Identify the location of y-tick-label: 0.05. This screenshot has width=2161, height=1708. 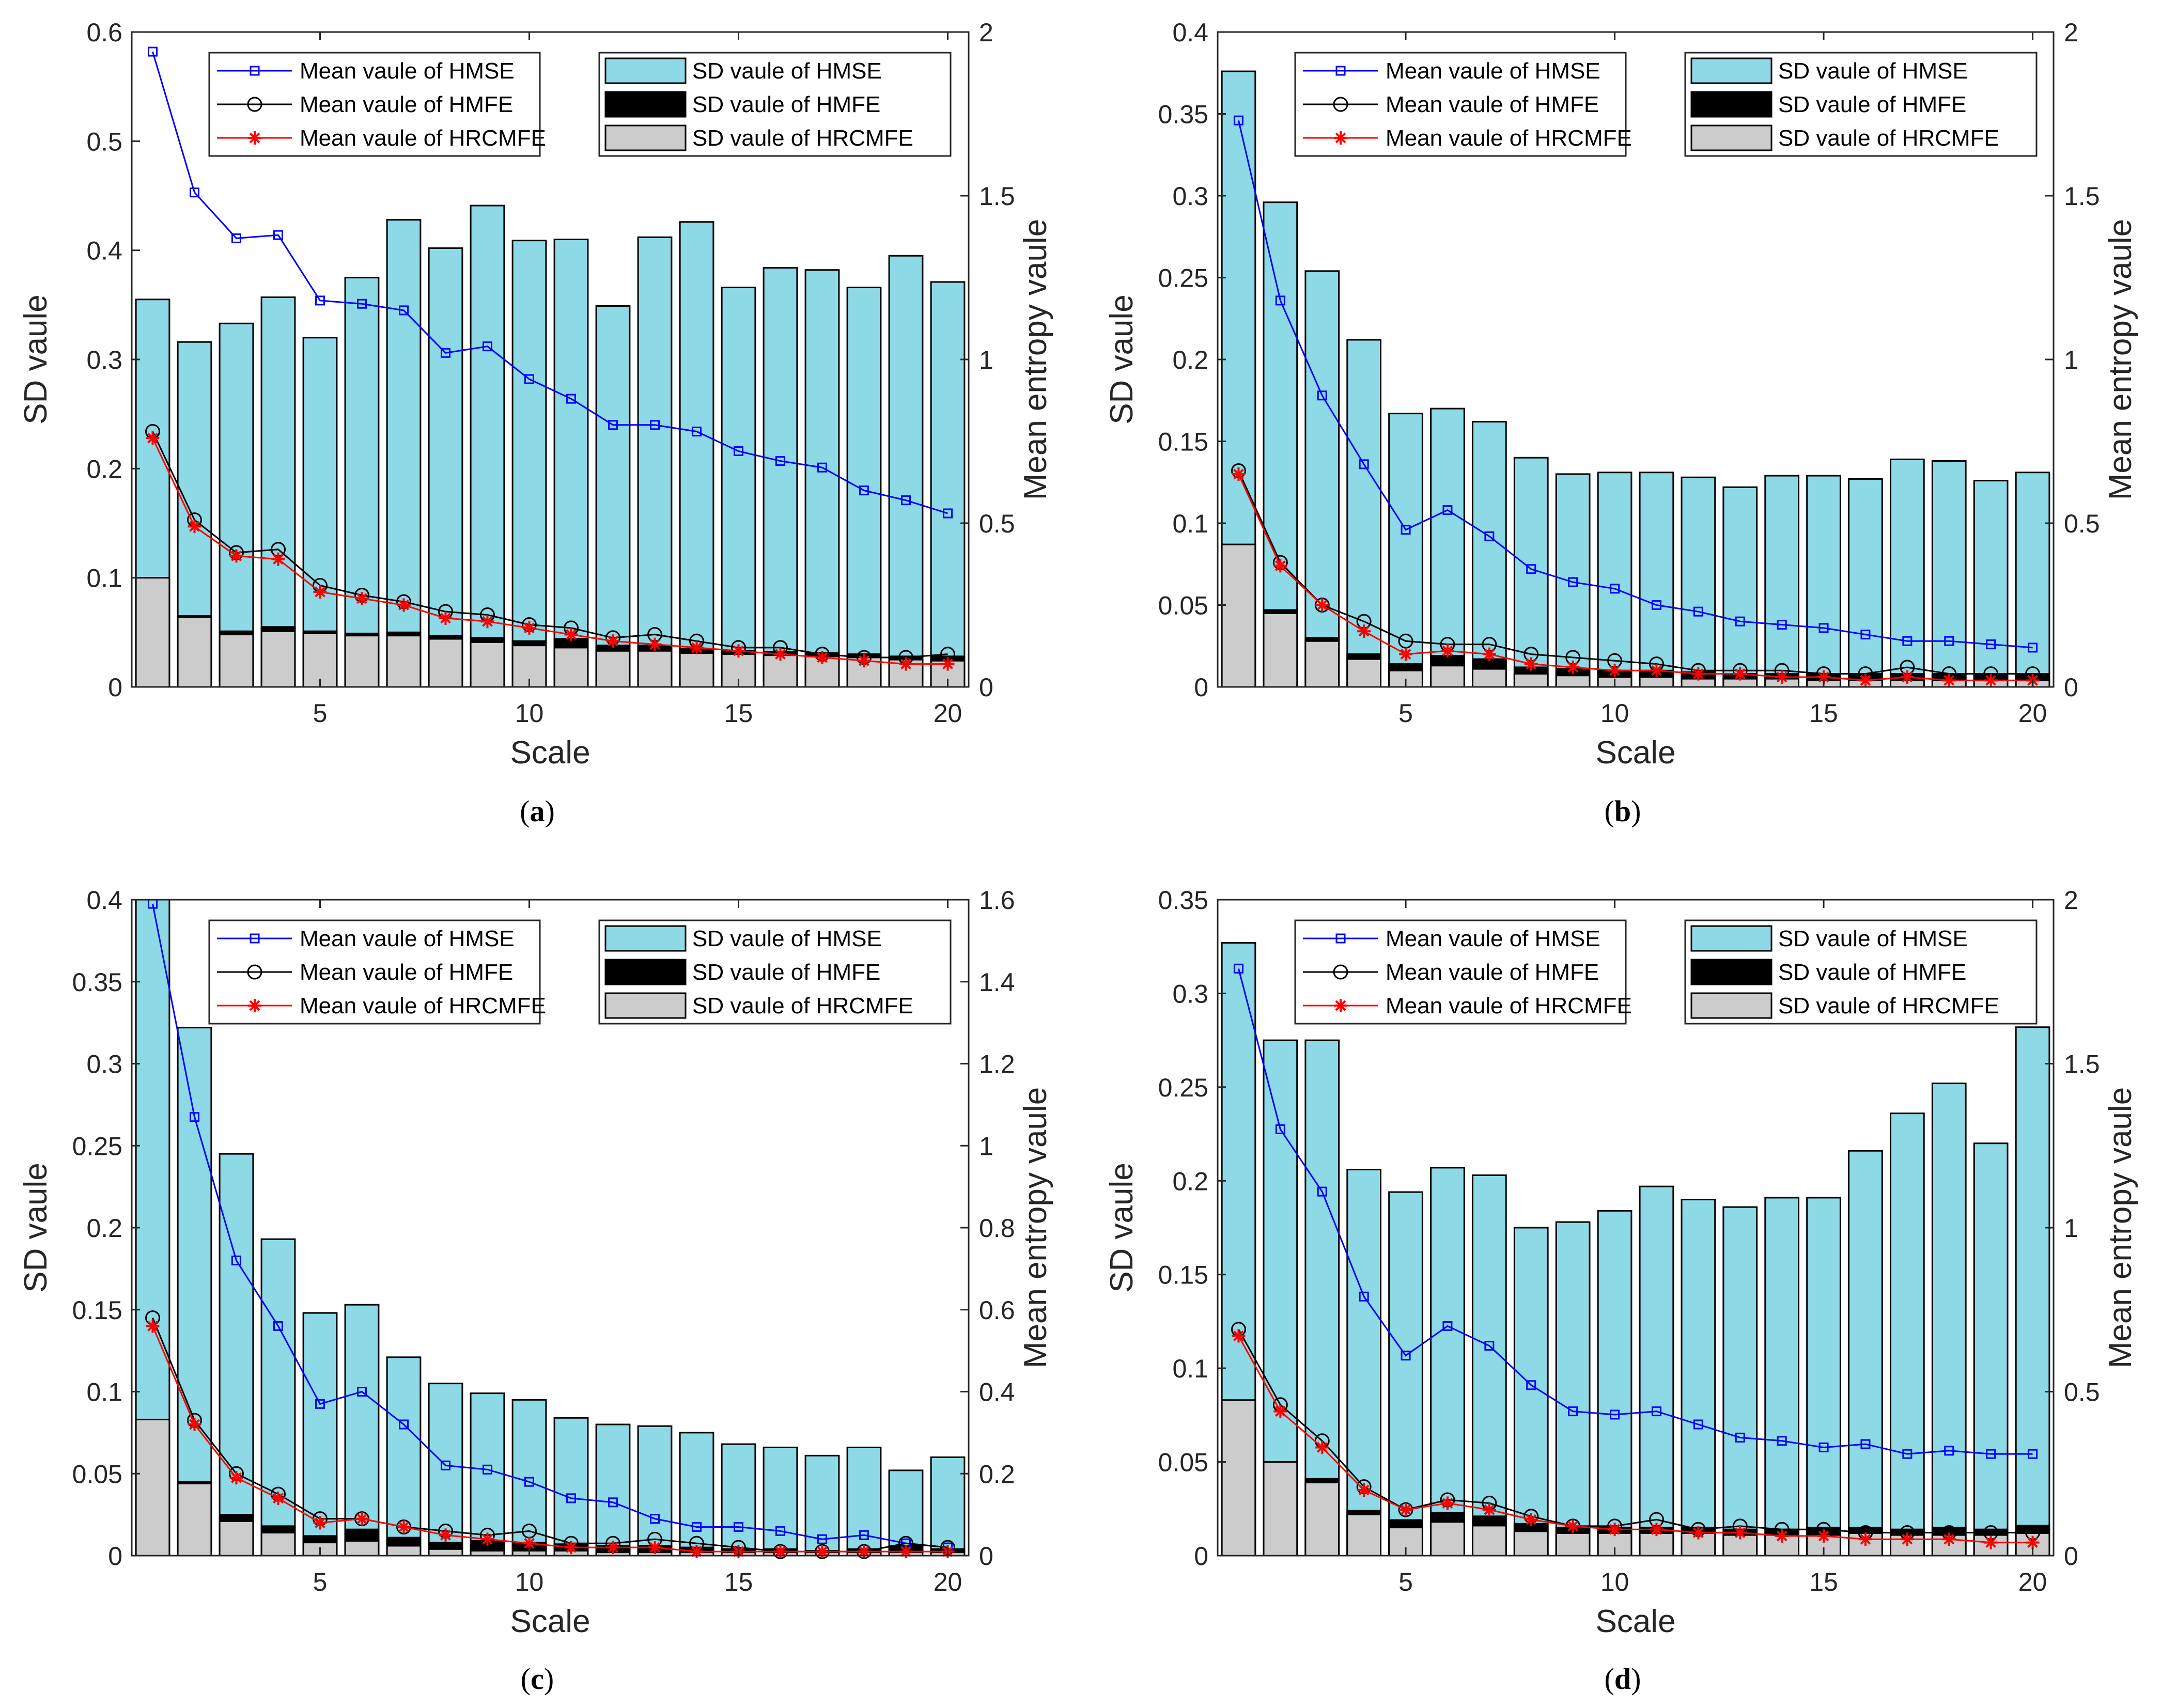
(1183, 1462).